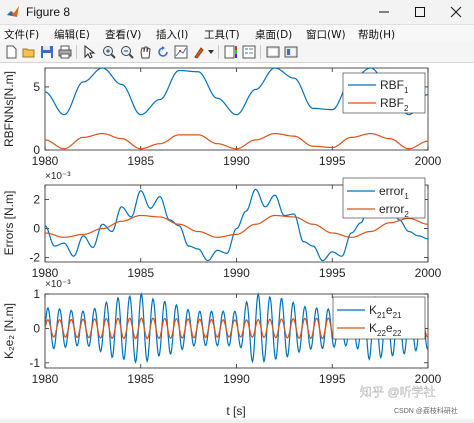 The width and height of the screenshot is (474, 423). What do you see at coordinates (172, 35) in the screenshot?
I see `menu-insert: 插入(I)` at bounding box center [172, 35].